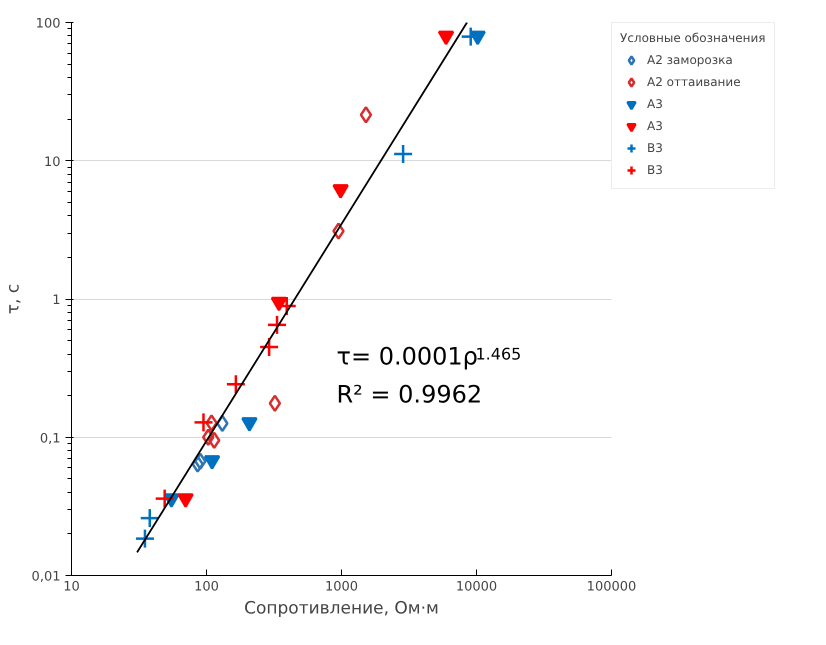  Describe the element at coordinates (409, 394) in the screenshot. I see `annotation: R² = 0.9962` at that location.